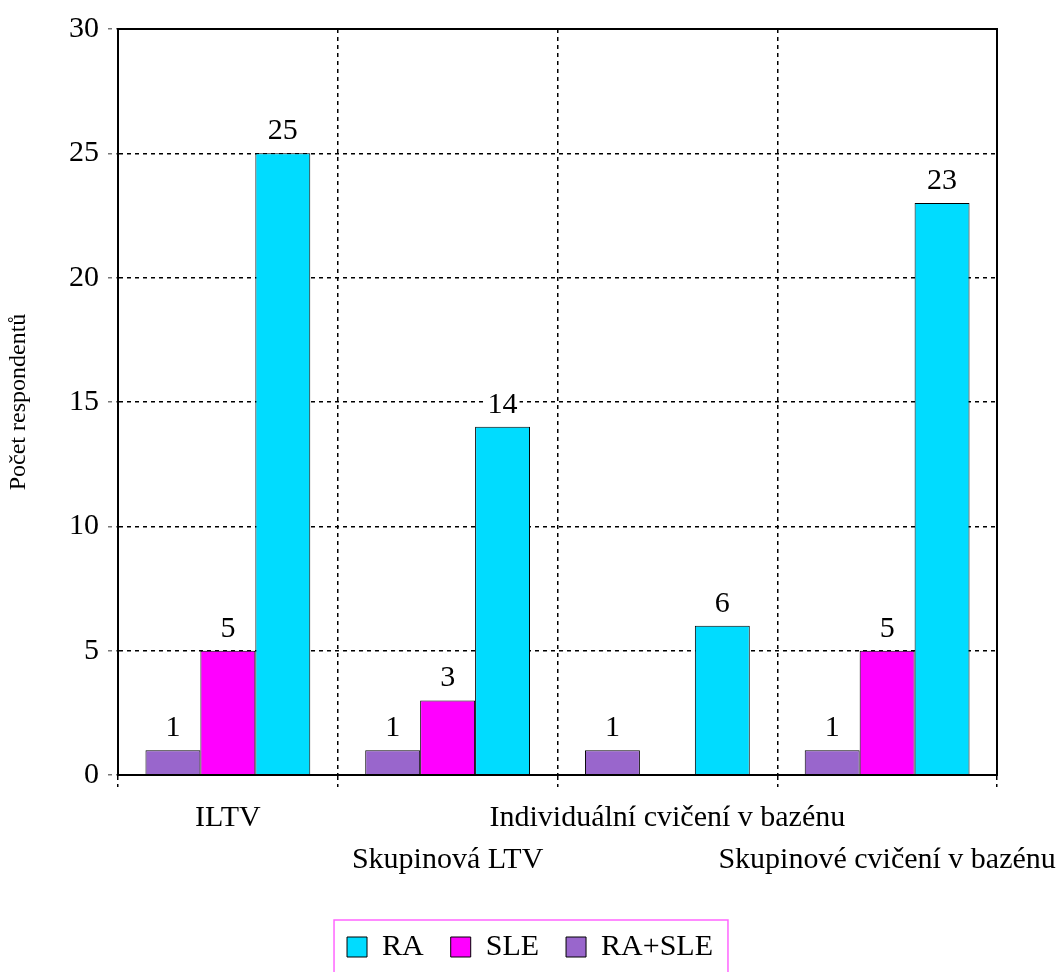  Describe the element at coordinates (84, 399) in the screenshot. I see `y-tick-label: 15` at that location.